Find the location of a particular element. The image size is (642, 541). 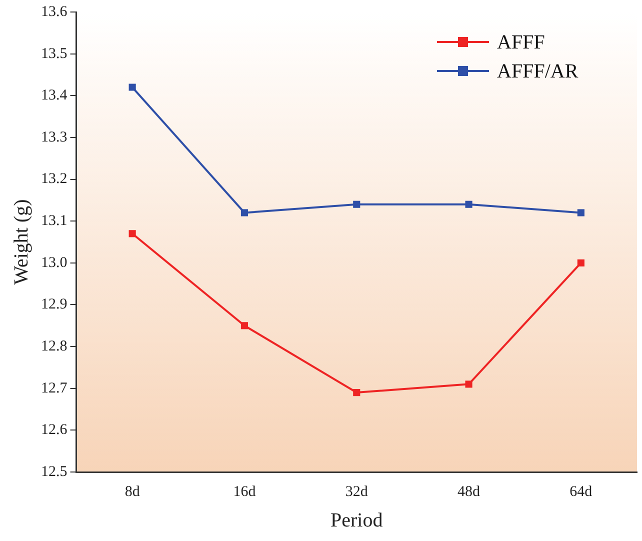

y-tick-label: 13.4 is located at coordinates (54, 96).